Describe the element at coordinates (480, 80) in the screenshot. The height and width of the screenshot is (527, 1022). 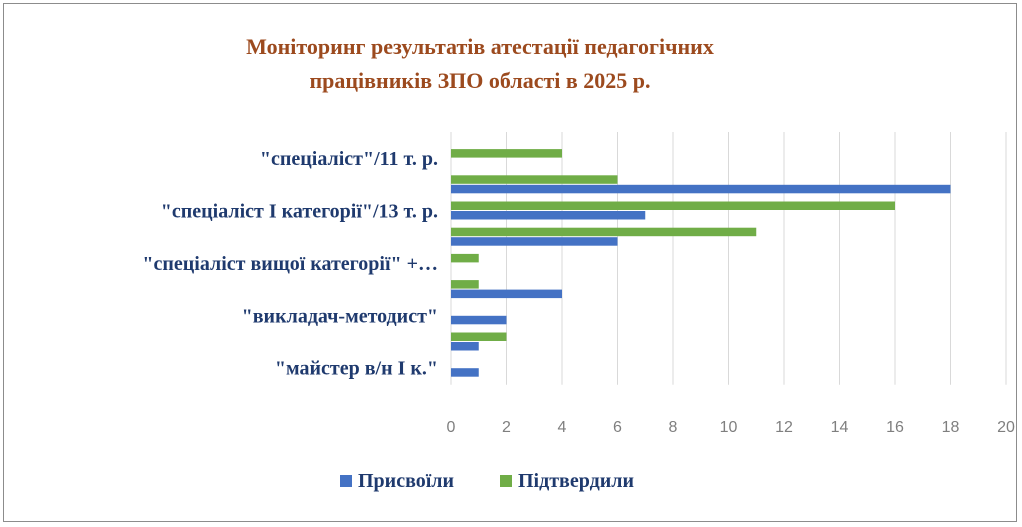
I see `chart-title-line-2: працівників ЗПО області в 2025 р.` at that location.